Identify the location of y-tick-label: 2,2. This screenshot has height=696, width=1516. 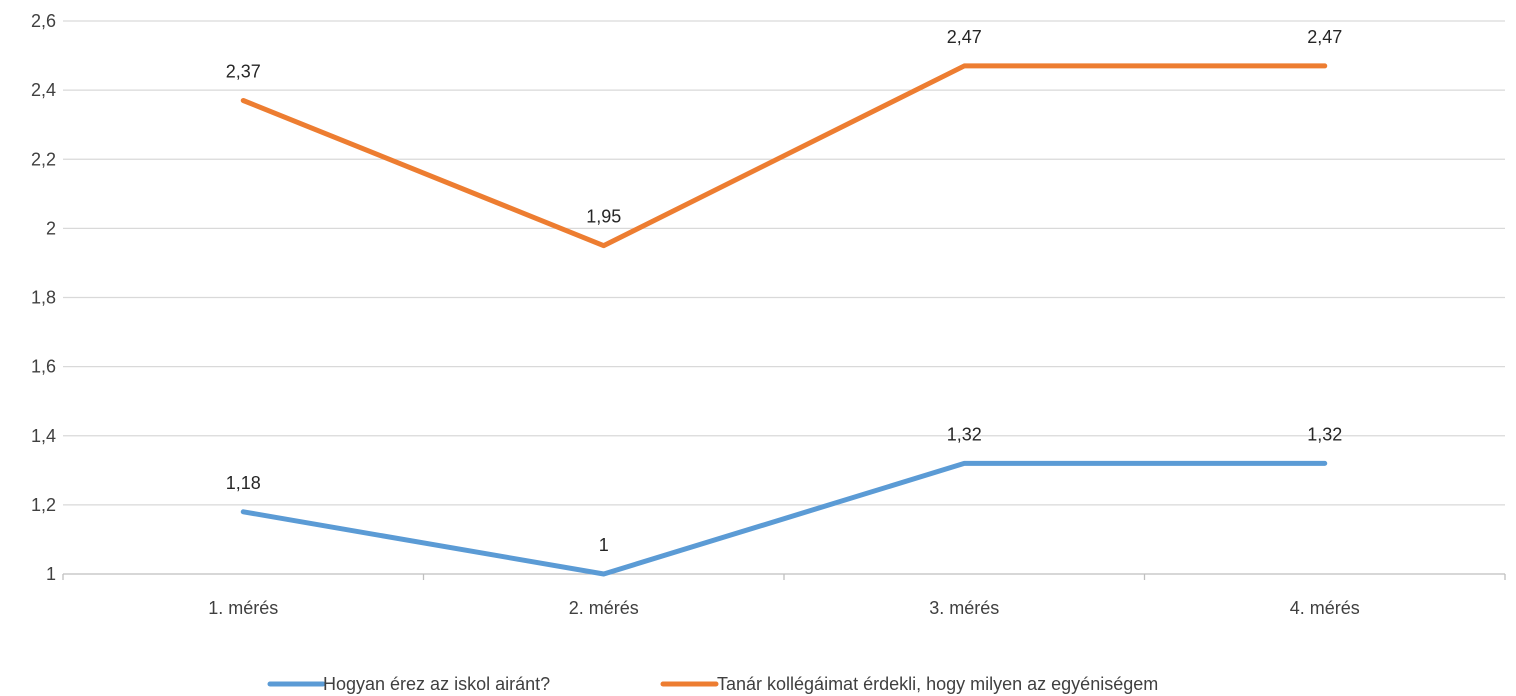
(43, 159).